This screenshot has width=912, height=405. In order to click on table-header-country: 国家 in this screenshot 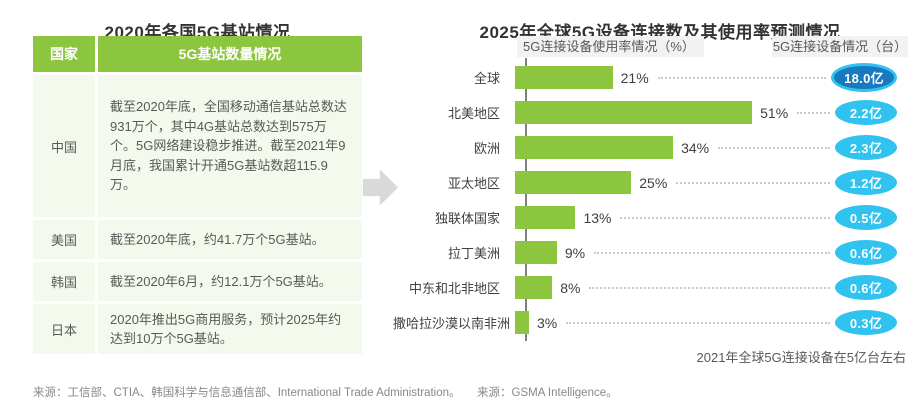, I will do `click(64, 54)`.